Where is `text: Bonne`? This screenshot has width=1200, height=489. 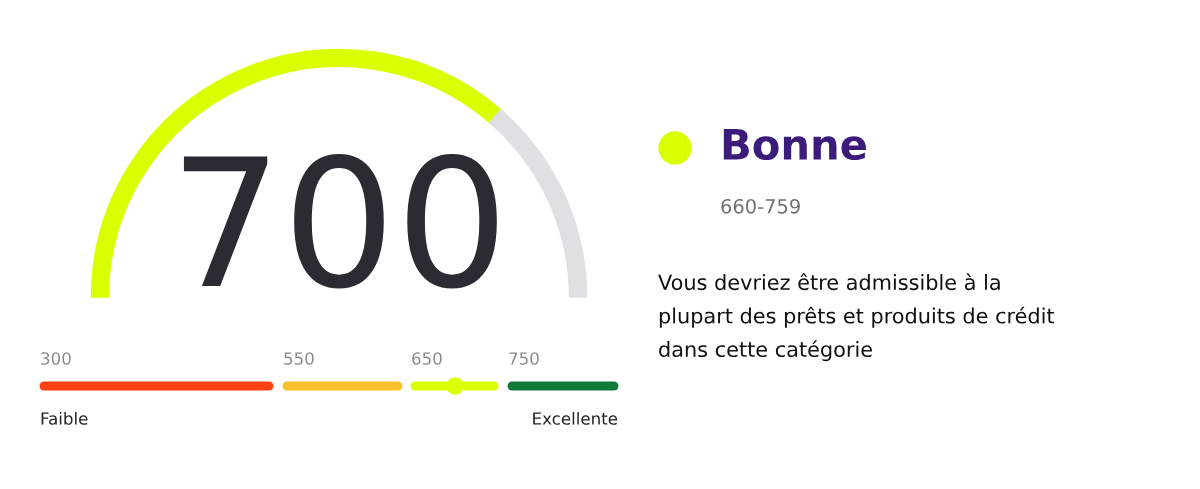 text: Bonne is located at coordinates (794, 145).